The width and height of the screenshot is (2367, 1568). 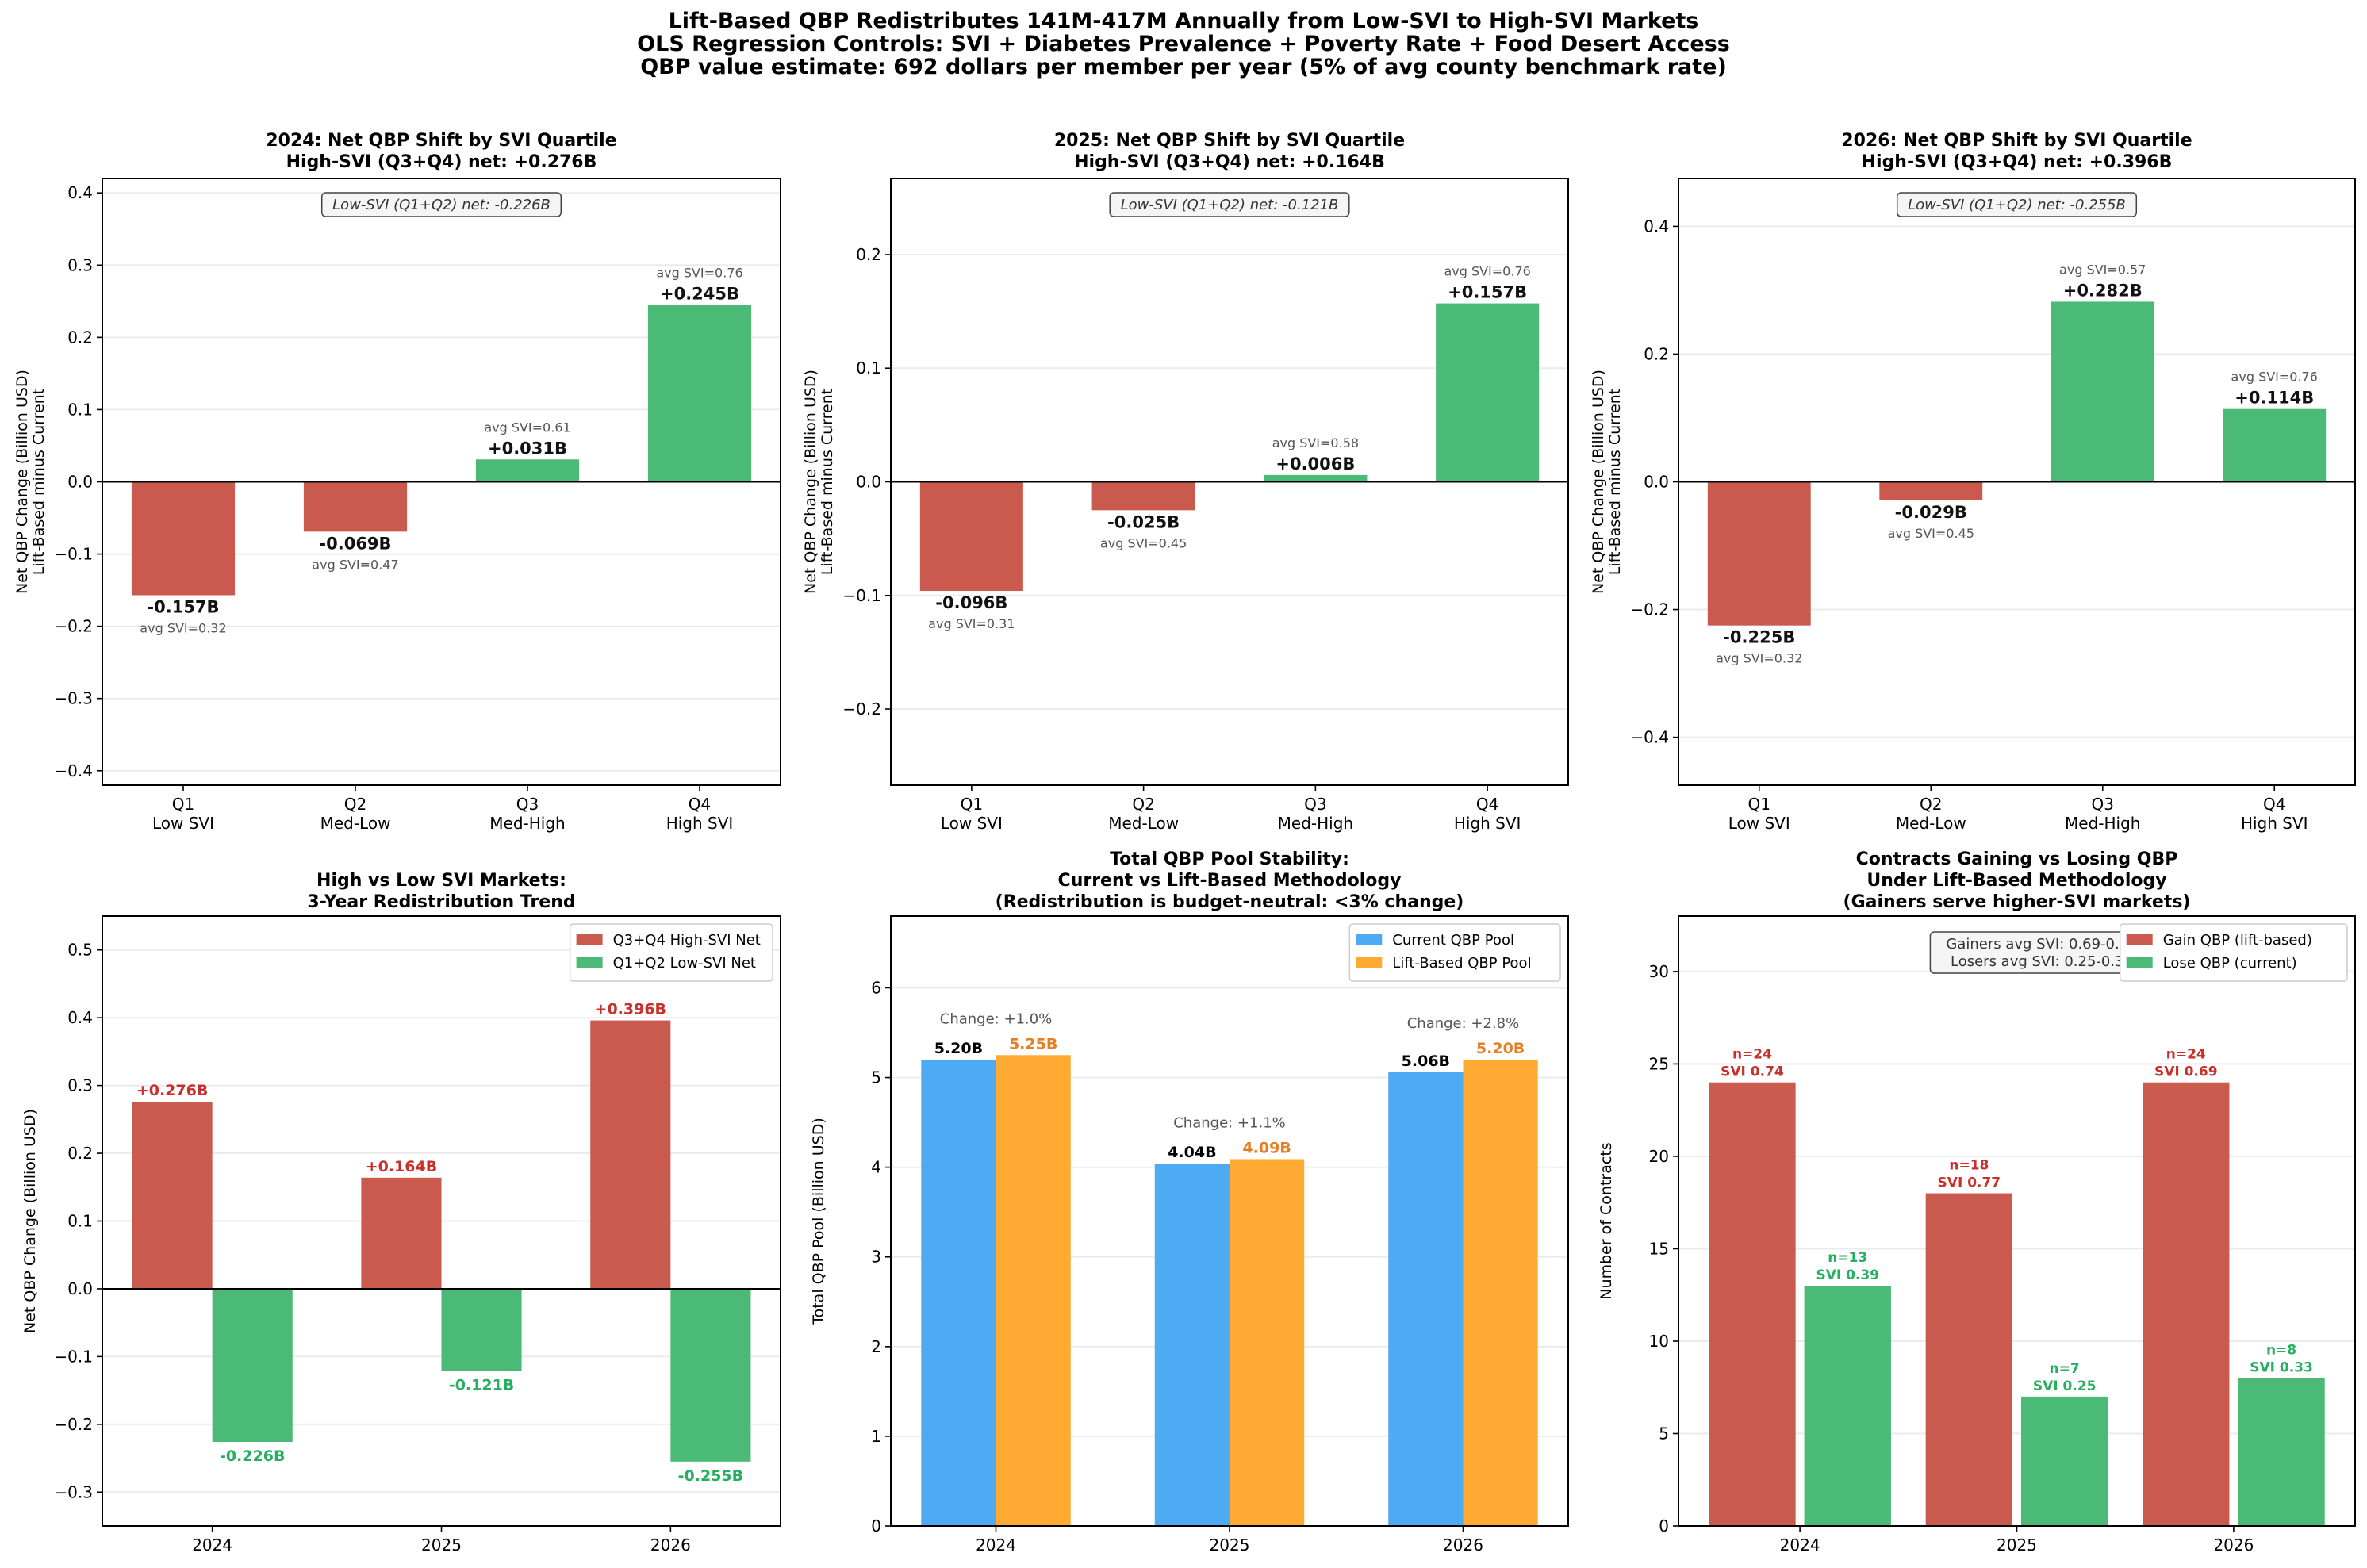 What do you see at coordinates (481, 1385) in the screenshot?
I see `value-label: -0.121B` at bounding box center [481, 1385].